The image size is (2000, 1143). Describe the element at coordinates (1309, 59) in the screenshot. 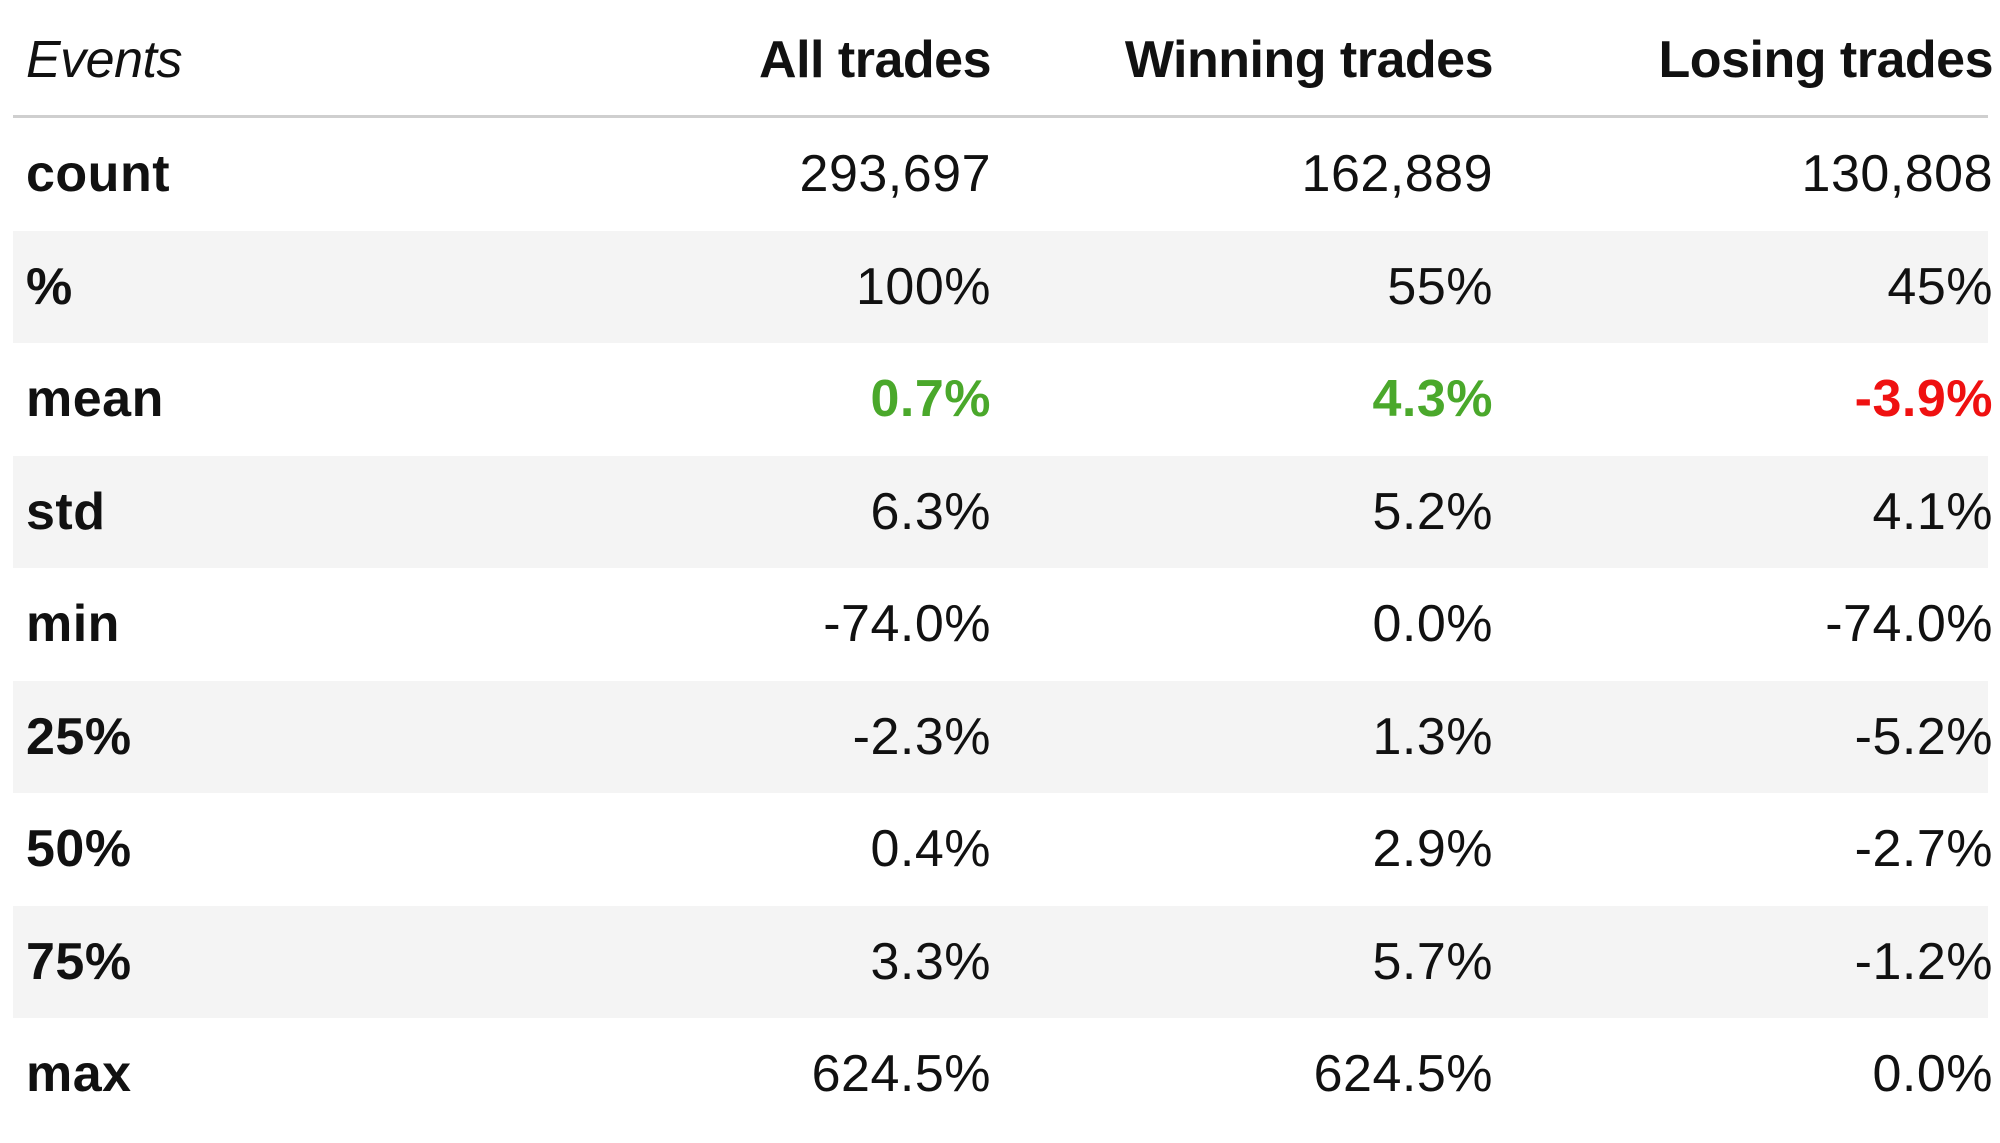

I see `header-winning-trades: Winning trades` at that location.